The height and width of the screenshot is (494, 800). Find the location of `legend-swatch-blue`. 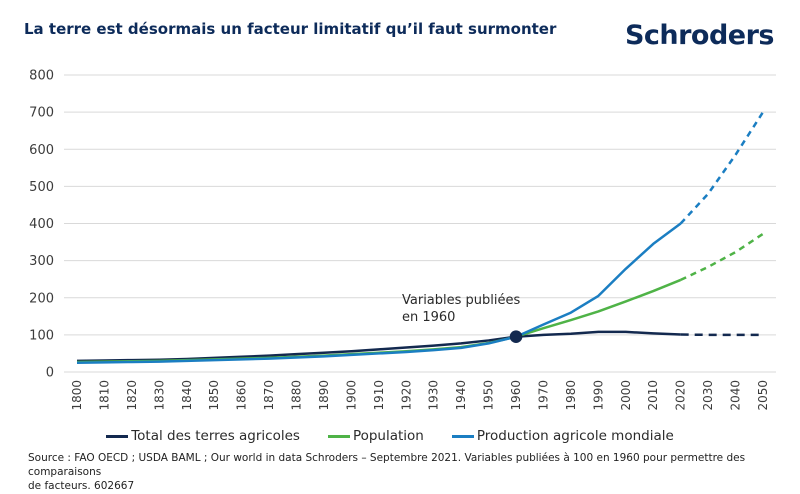

legend-swatch-blue is located at coordinates (462, 436).